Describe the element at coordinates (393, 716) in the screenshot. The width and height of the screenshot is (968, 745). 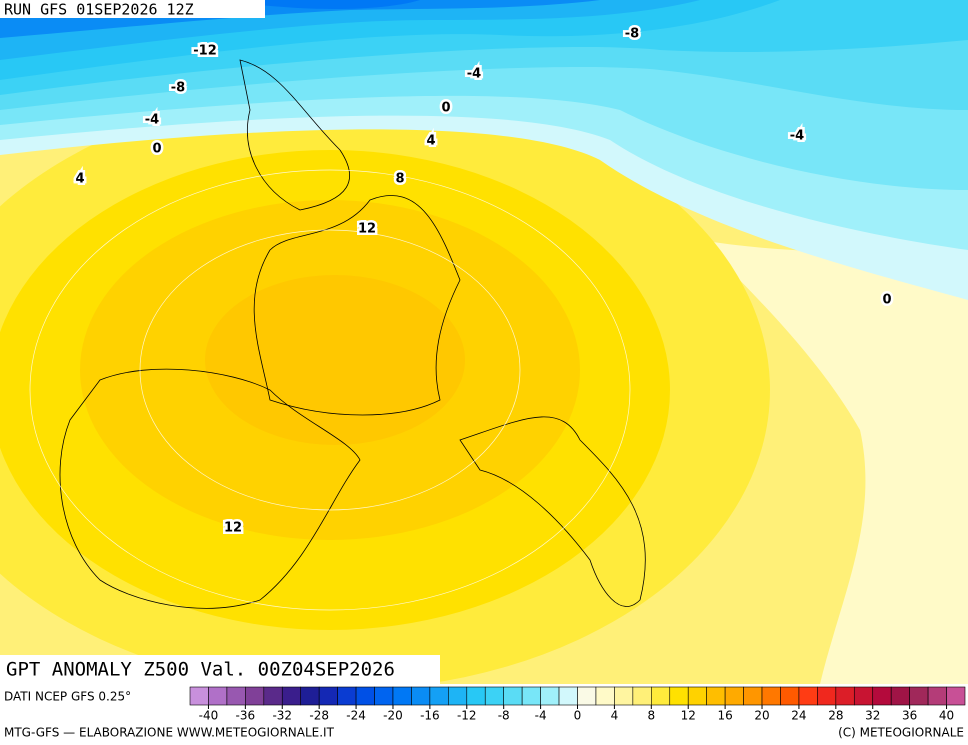
I see `colorbar-tick-label: -20` at that location.